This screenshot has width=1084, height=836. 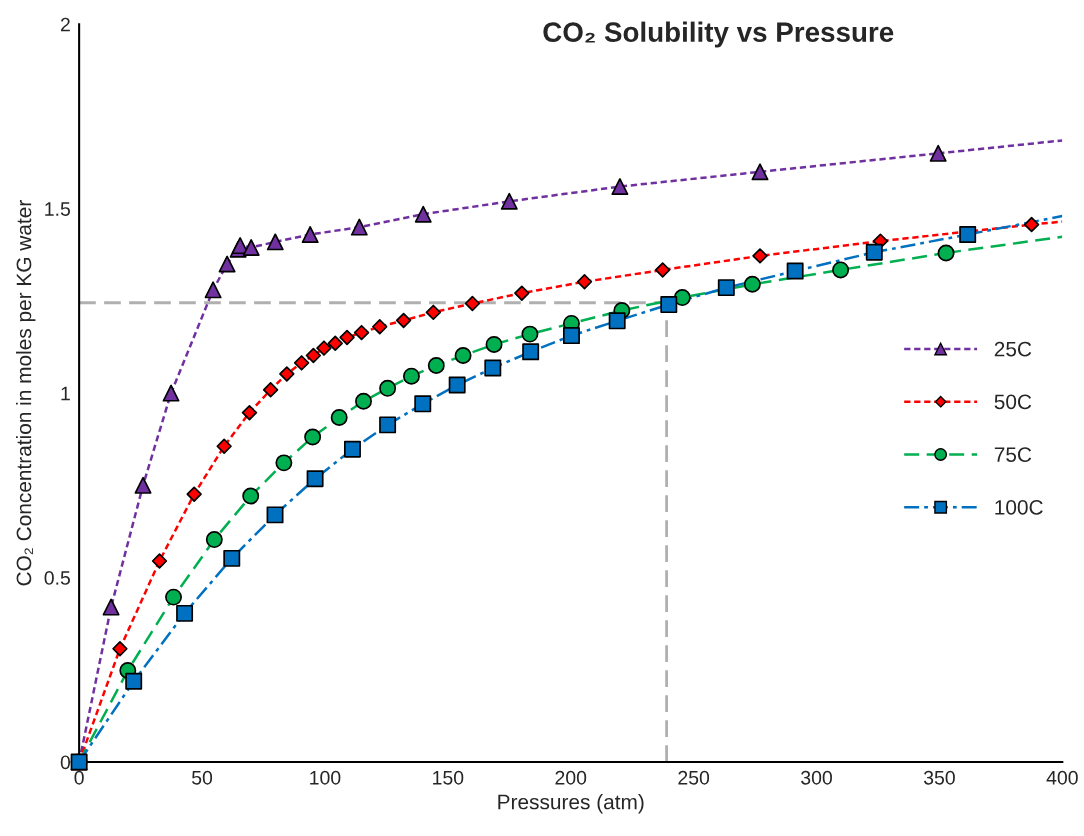 What do you see at coordinates (57, 209) in the screenshot?
I see `y-tick-label: 1.5` at bounding box center [57, 209].